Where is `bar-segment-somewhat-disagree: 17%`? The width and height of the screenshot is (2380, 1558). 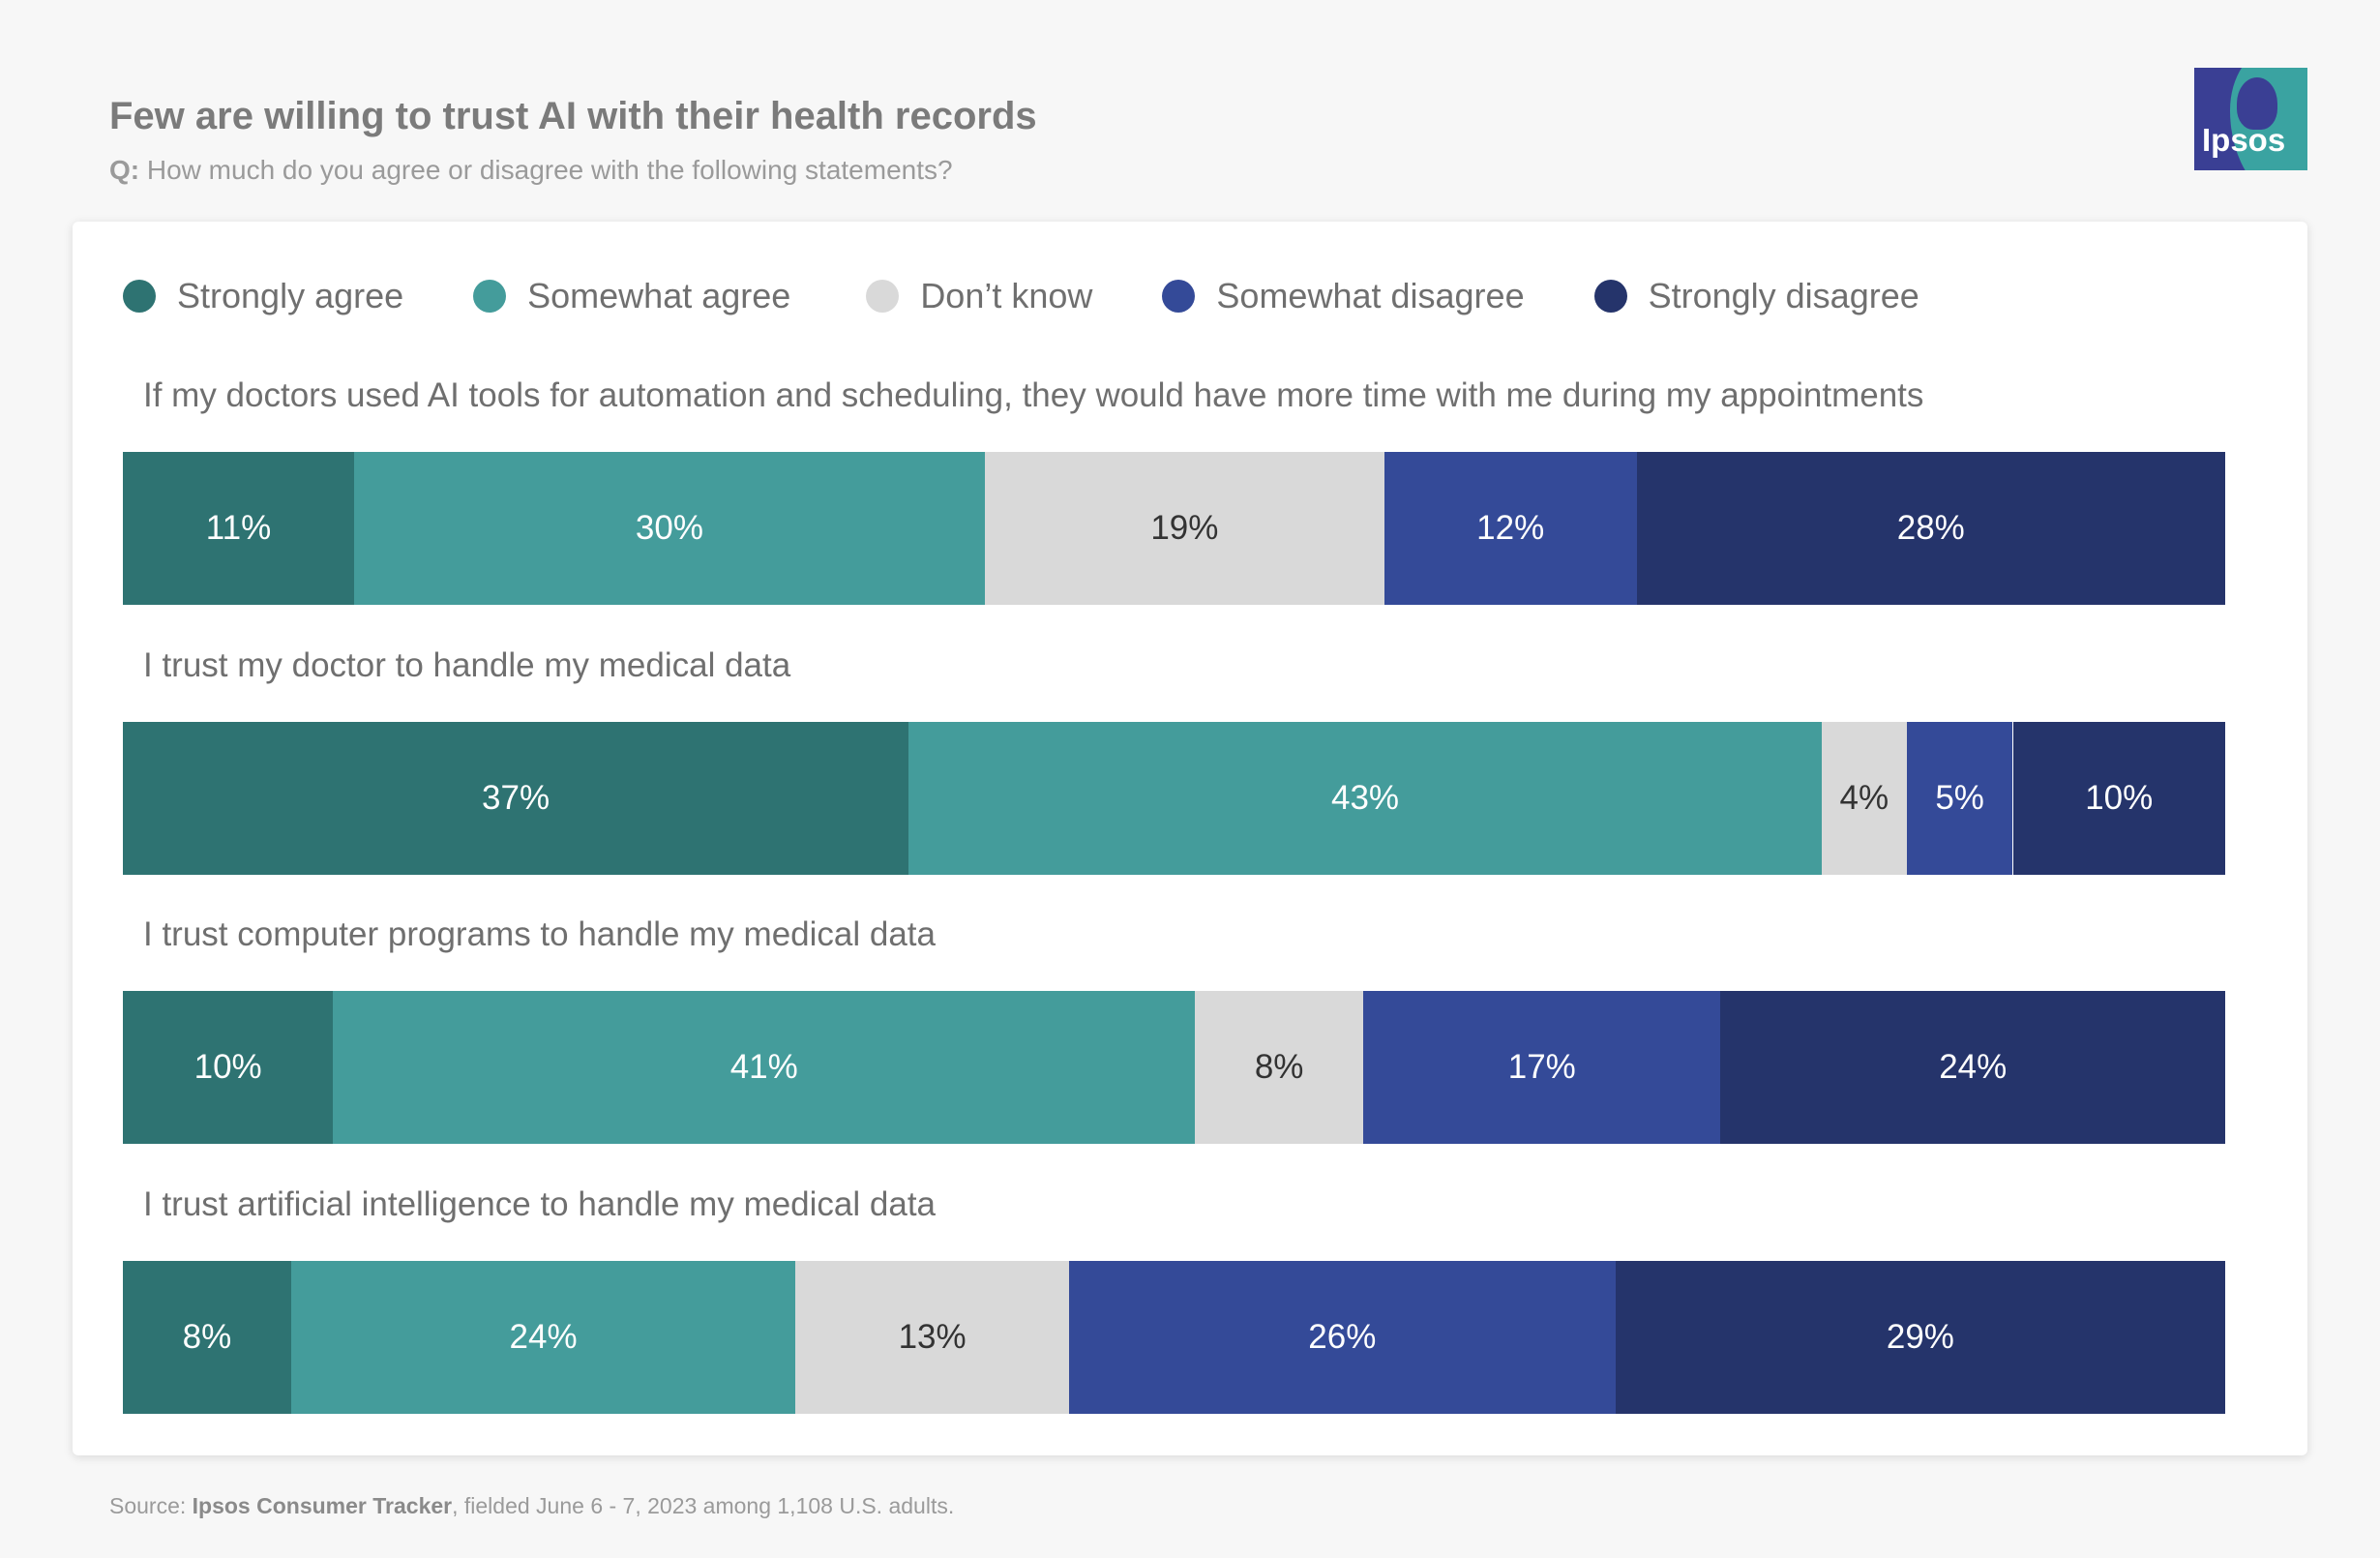
bar-segment-somewhat-disagree: 17% is located at coordinates (1542, 1067).